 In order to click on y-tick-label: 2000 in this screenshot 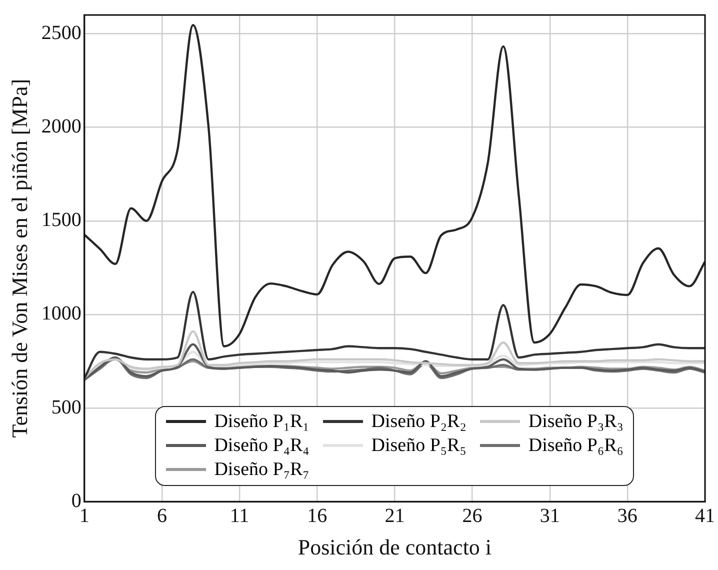, I will do `click(61, 127)`.